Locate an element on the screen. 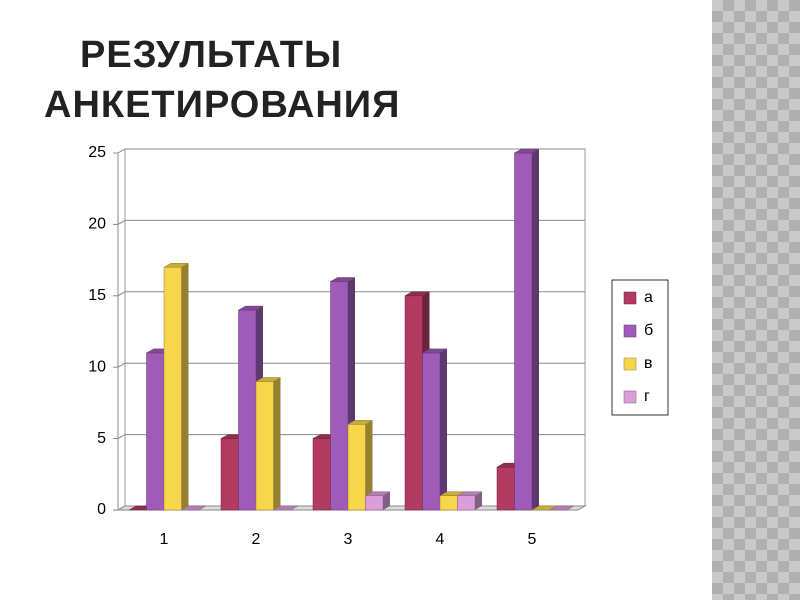 The width and height of the screenshot is (800, 600). x-tick-label: 3 is located at coordinates (348, 539).